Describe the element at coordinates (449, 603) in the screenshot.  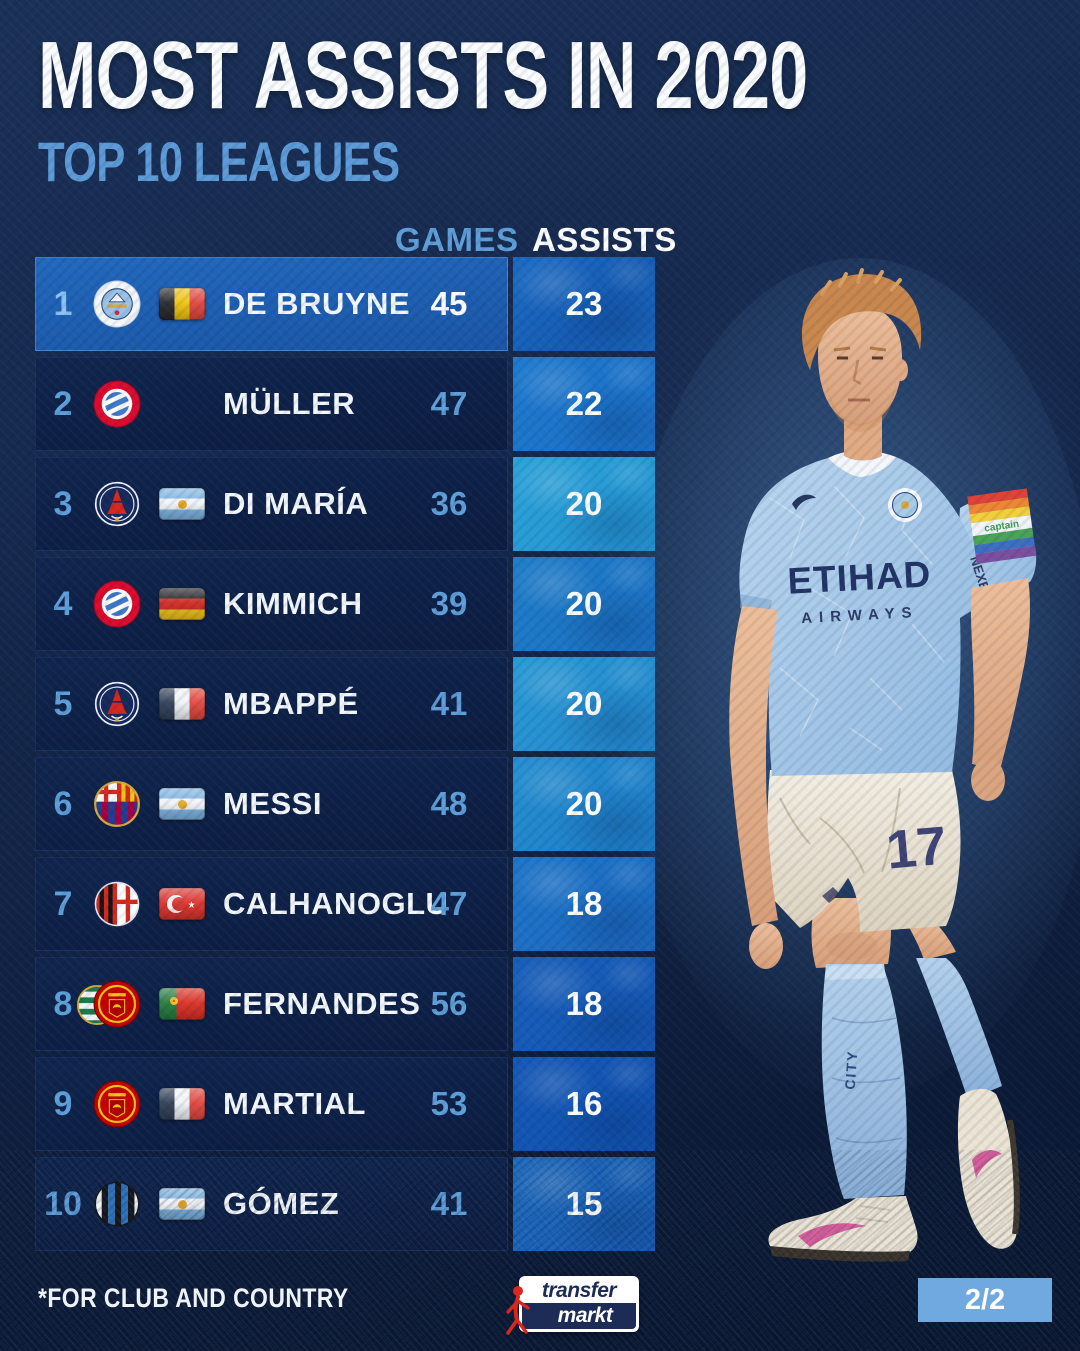
I see `games-value: 39` at that location.